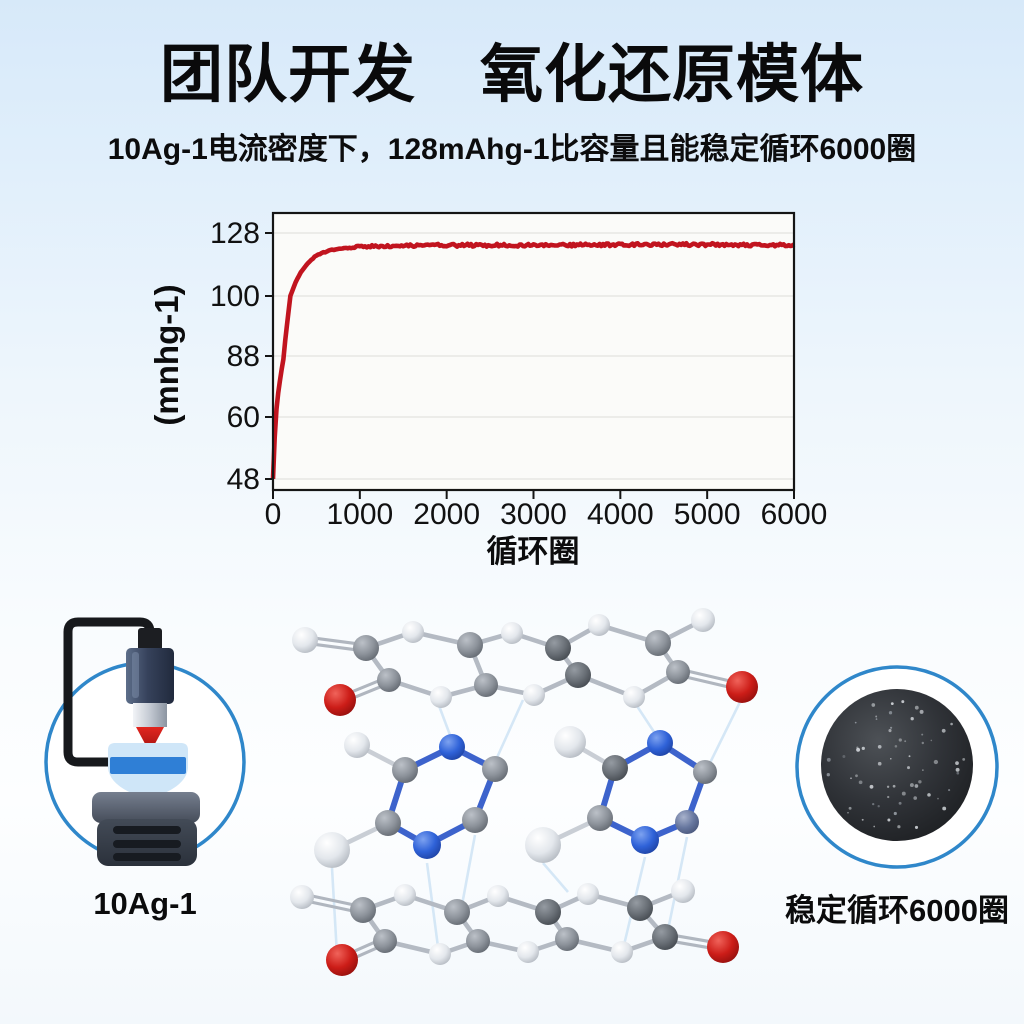  Describe the element at coordinates (687, 822) in the screenshot. I see `atom-s` at that location.